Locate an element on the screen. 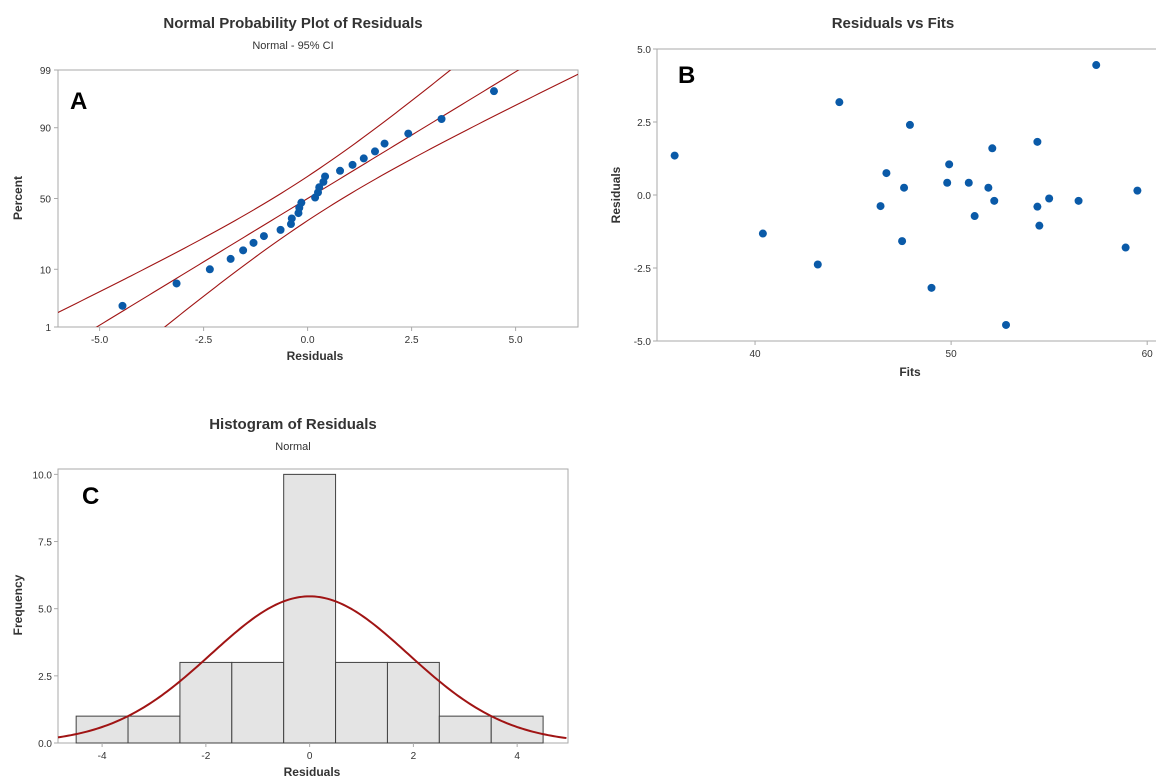  panel-b-y-axis-label: Residuals is located at coordinates (616, 194).